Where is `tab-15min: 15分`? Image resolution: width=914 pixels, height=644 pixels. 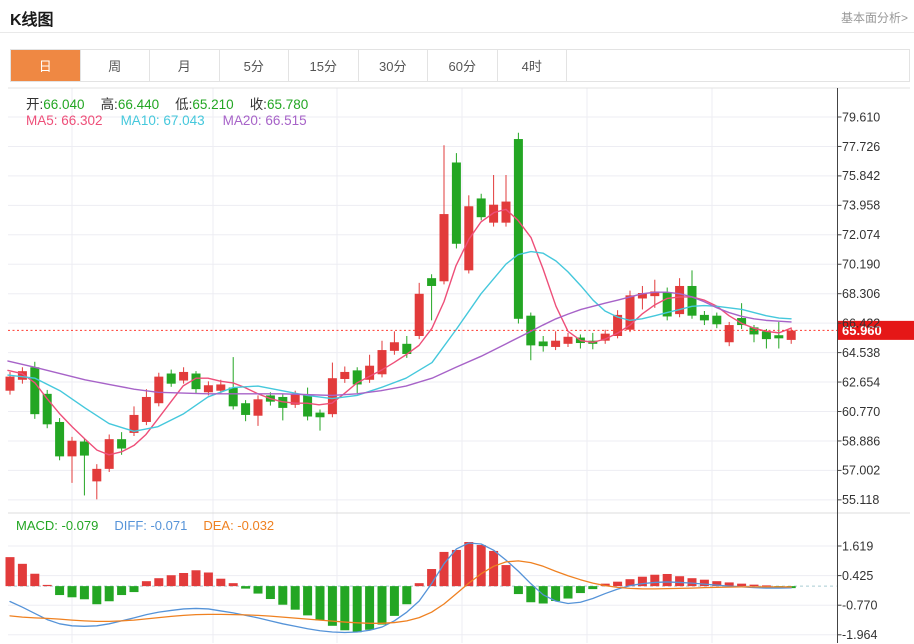
tab-15min: 15分 is located at coordinates (324, 65).